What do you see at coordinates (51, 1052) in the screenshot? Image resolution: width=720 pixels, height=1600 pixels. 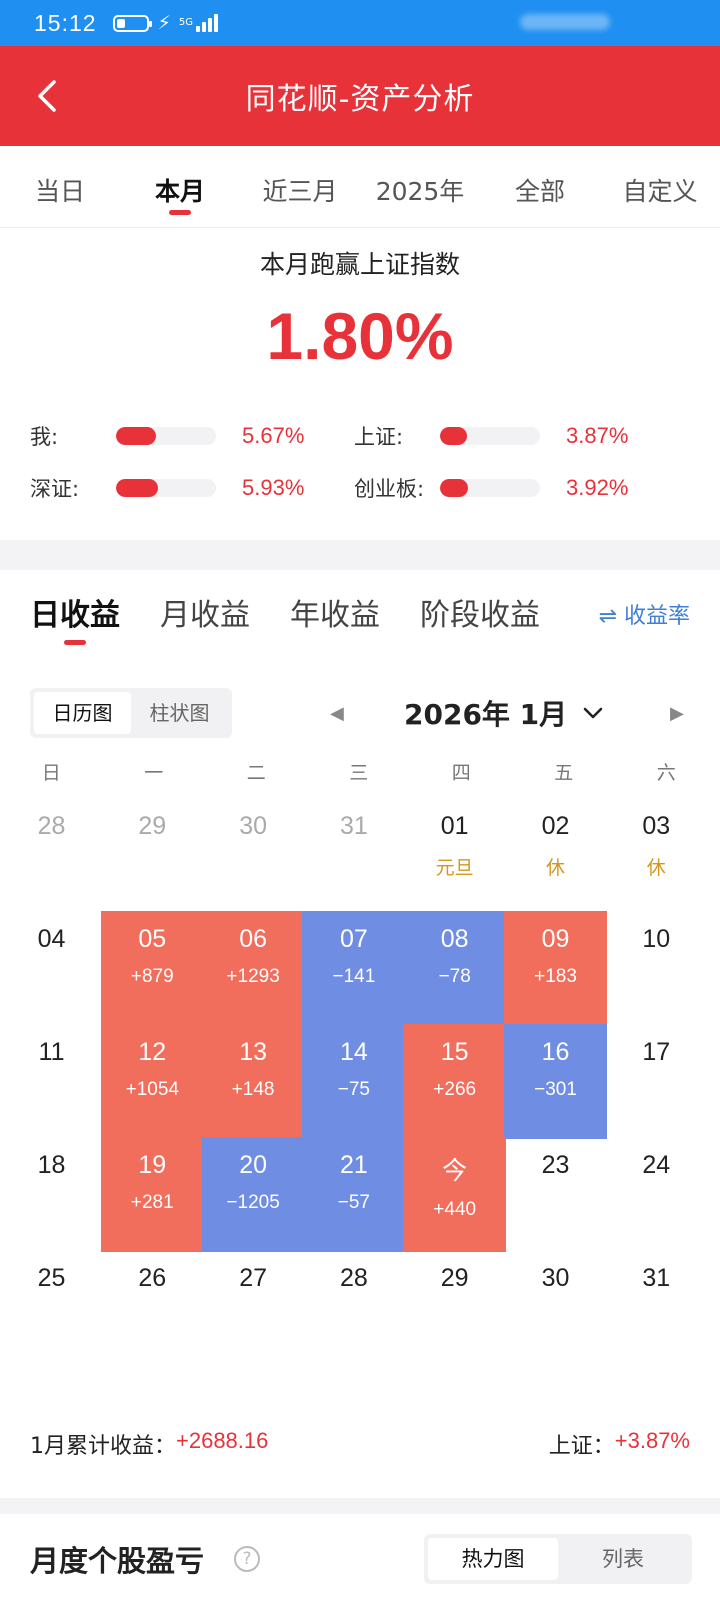 I see `day-number: 11` at bounding box center [51, 1052].